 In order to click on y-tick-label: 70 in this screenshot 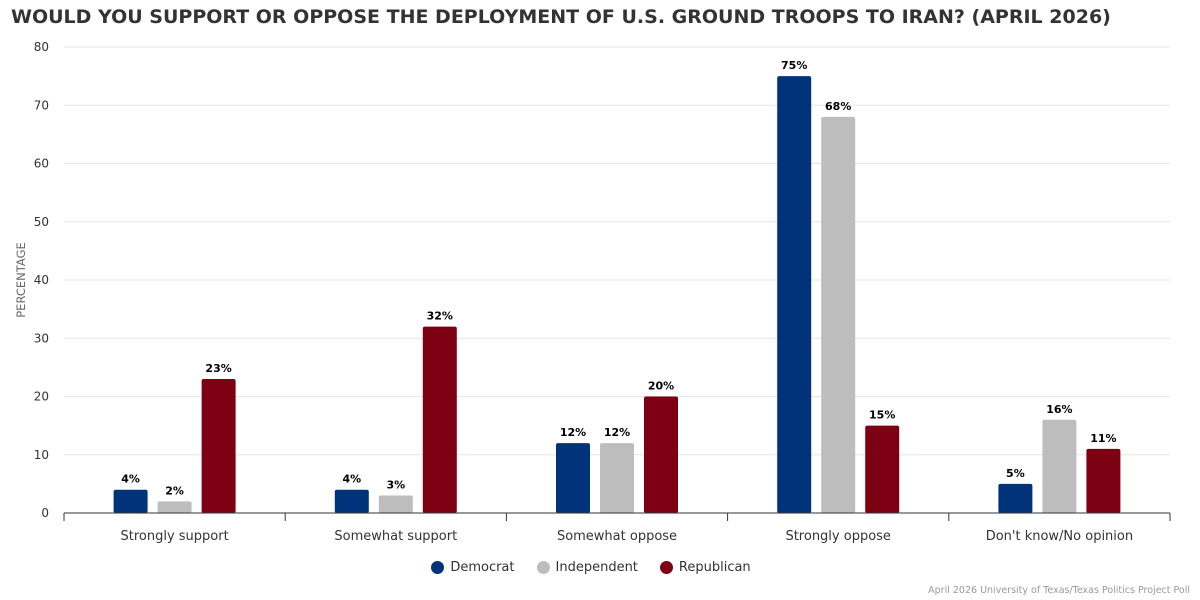, I will do `click(41, 105)`.